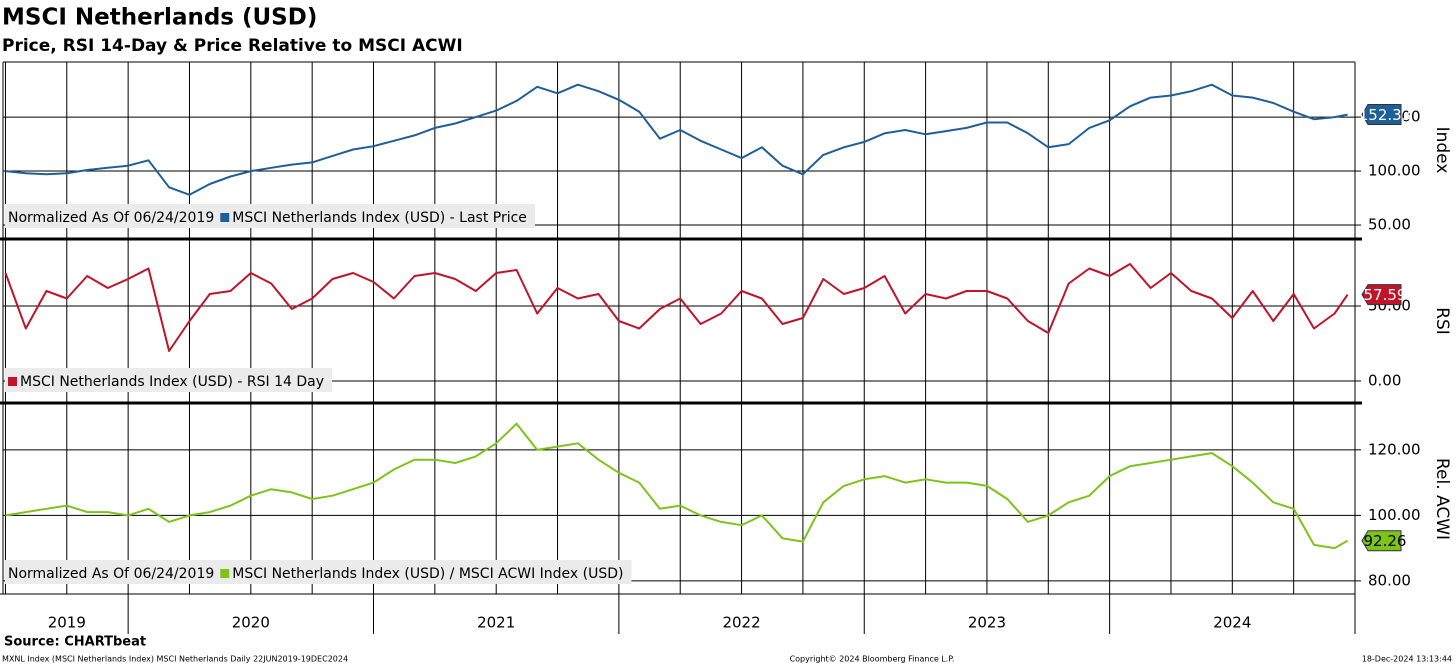 The height and width of the screenshot is (666, 1456). I want to click on last-value-label: 152.33, so click(1385, 115).